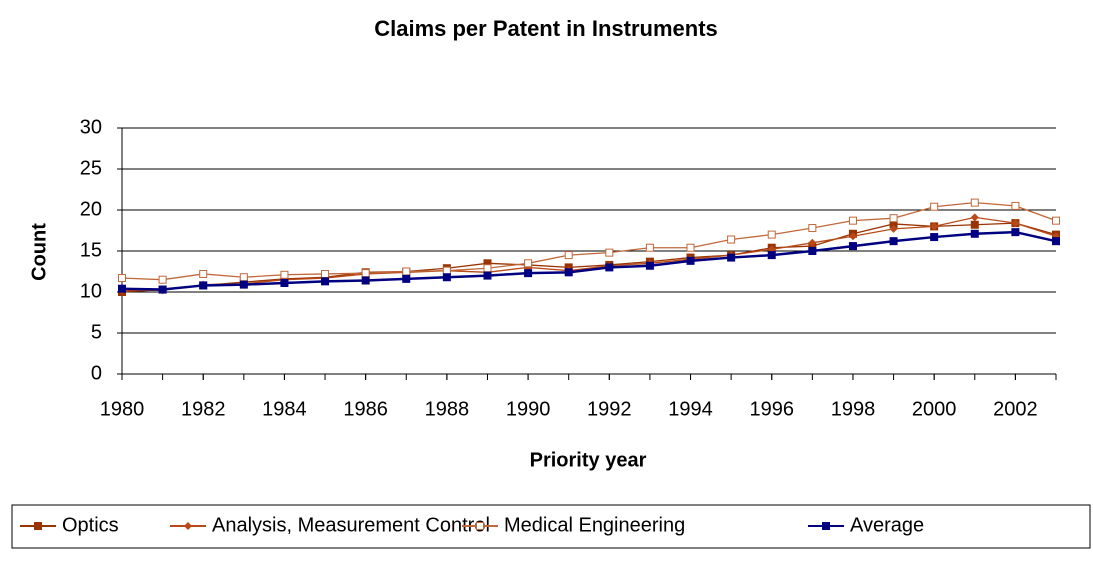  What do you see at coordinates (546, 28) in the screenshot?
I see `chart-title: Claims per Patent in Instruments` at bounding box center [546, 28].